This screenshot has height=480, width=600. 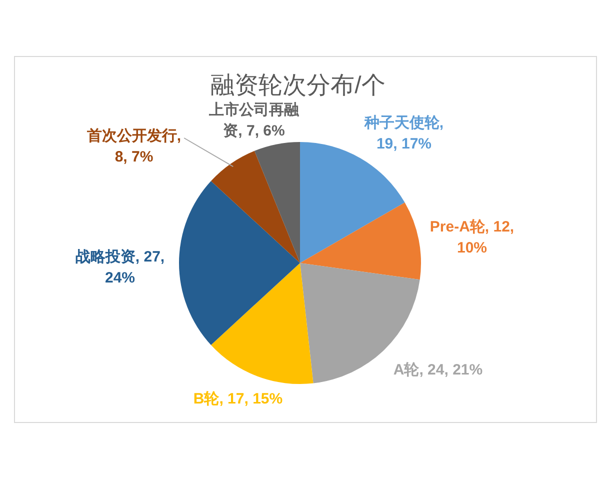 What do you see at coordinates (298, 85) in the screenshot?
I see `chart-title: 融资轮次分布/个` at bounding box center [298, 85].